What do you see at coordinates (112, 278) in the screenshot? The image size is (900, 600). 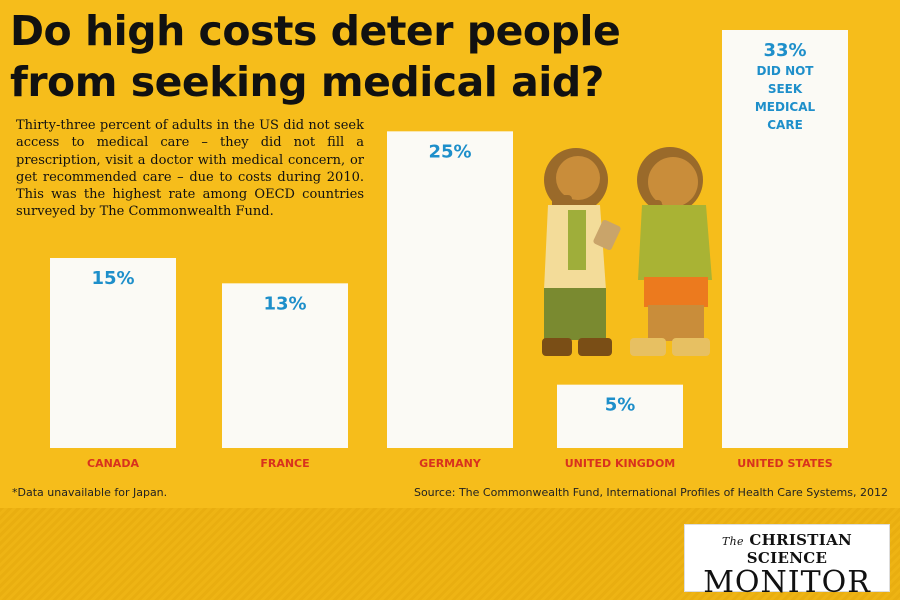 I see `value-label-canada: 15%` at bounding box center [112, 278].